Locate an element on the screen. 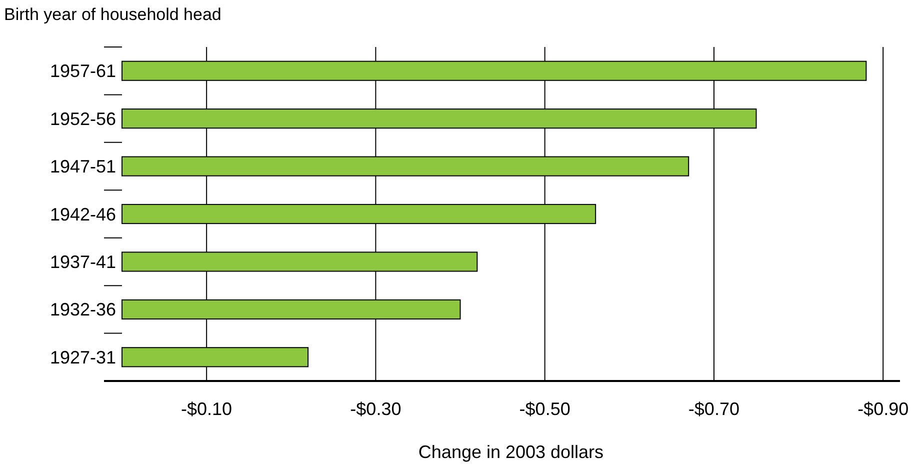 The image size is (916, 466). y-tick-label: 1927-31 is located at coordinates (83, 357).